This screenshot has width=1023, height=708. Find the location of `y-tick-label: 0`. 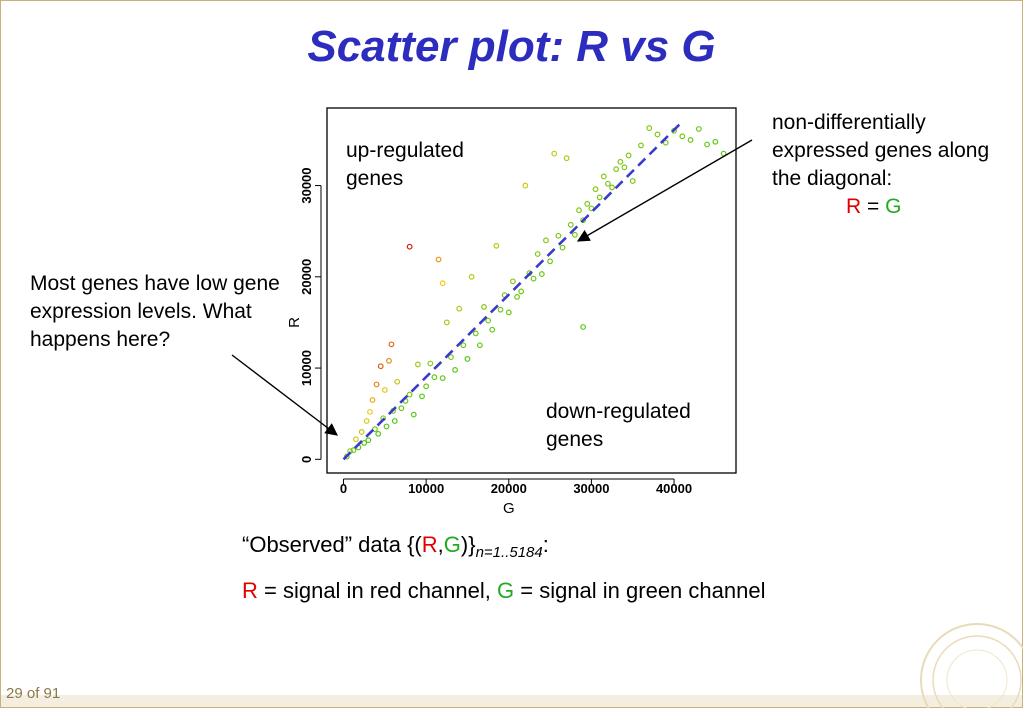

y-tick-label: 0 is located at coordinates (306, 459).